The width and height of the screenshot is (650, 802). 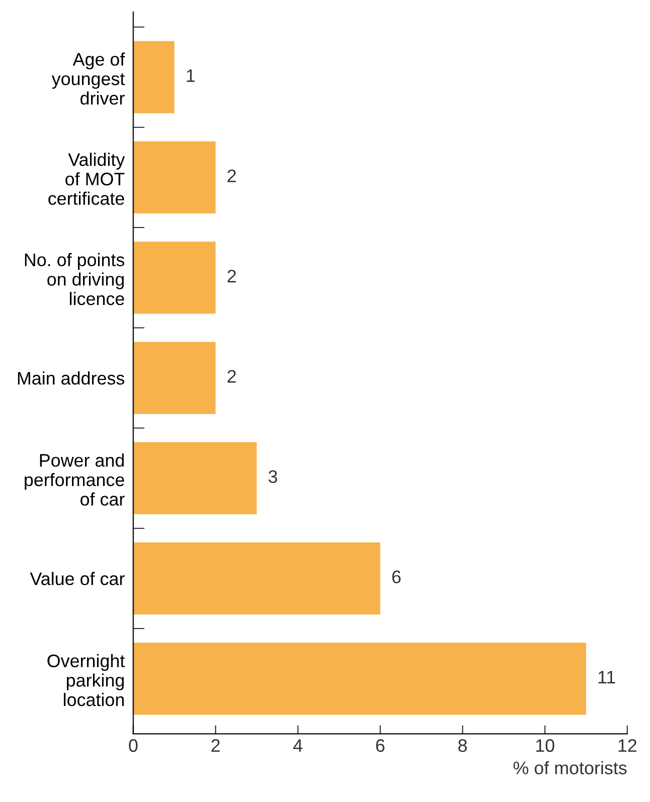 I want to click on y-tick-label: No. of points on driving licence, so click(x=74, y=279).